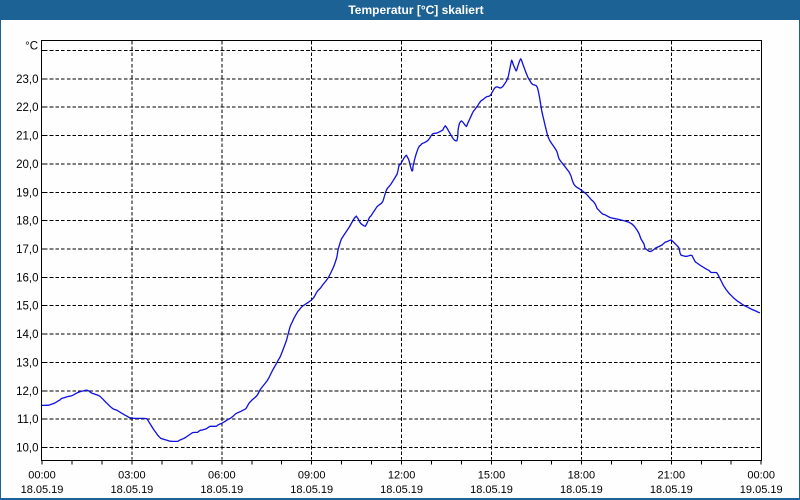 The height and width of the screenshot is (500, 800). What do you see at coordinates (492, 475) in the screenshot?
I see `svg-text: 15:00` at bounding box center [492, 475].